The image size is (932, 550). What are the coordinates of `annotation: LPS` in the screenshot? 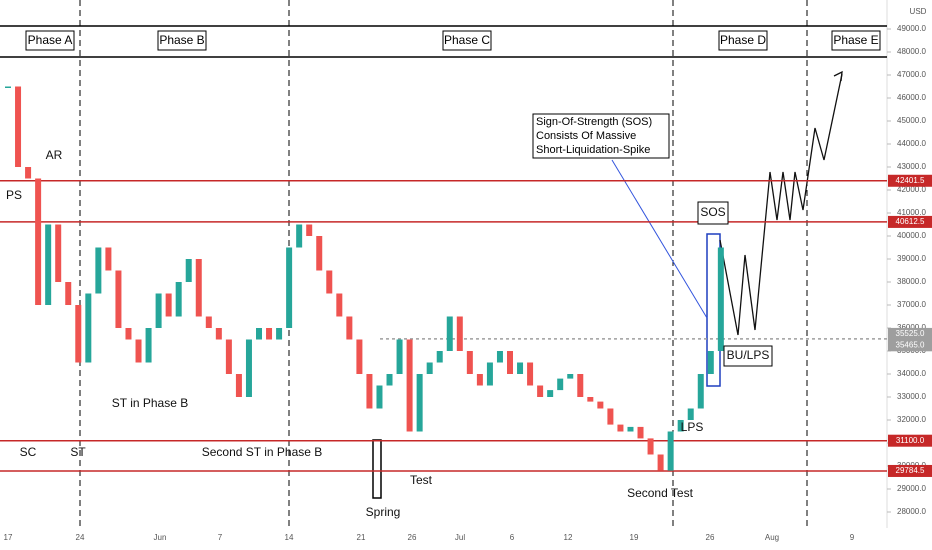 It's located at (692, 427).